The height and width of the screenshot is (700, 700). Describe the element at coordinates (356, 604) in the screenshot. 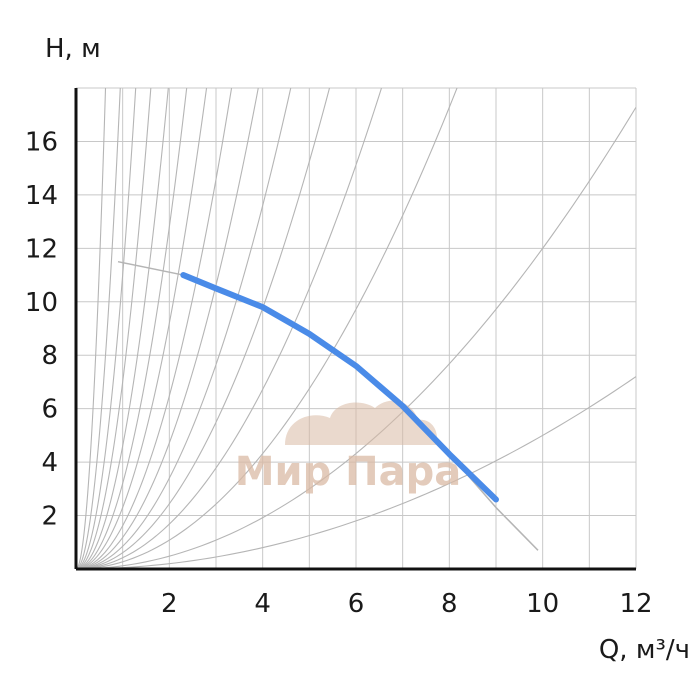

I see `x-tick-label: 6` at that location.